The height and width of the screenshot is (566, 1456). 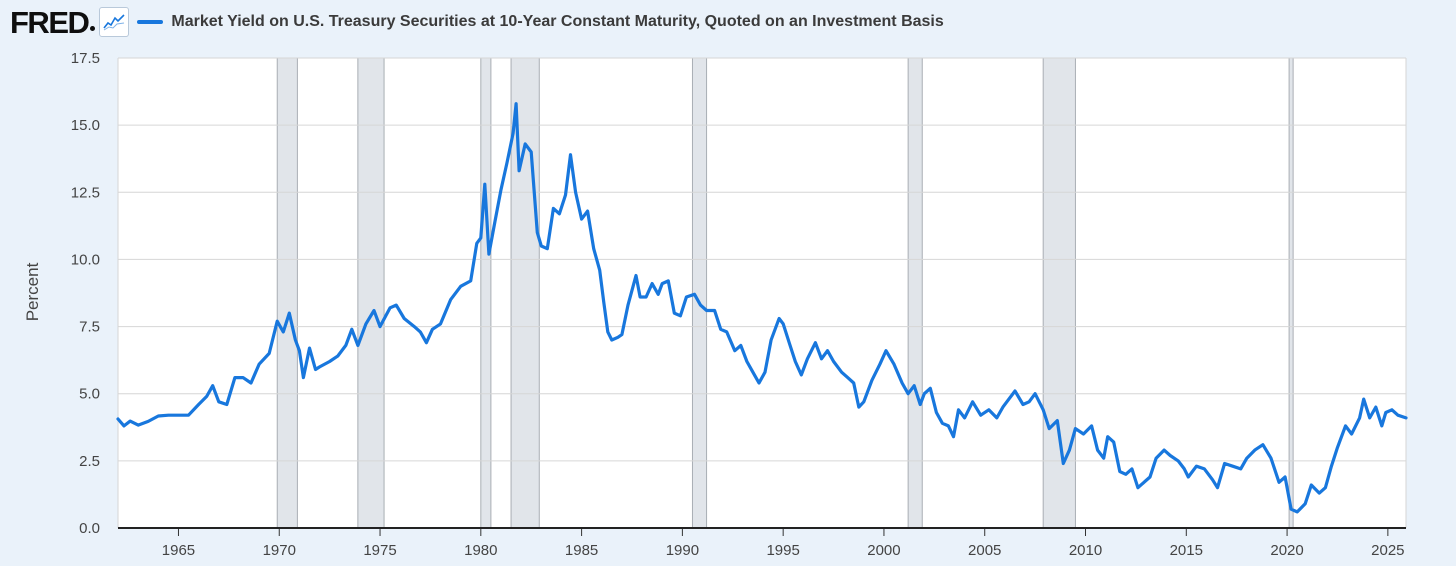 What do you see at coordinates (480, 550) in the screenshot?
I see `x-tick-label: 1980` at bounding box center [480, 550].